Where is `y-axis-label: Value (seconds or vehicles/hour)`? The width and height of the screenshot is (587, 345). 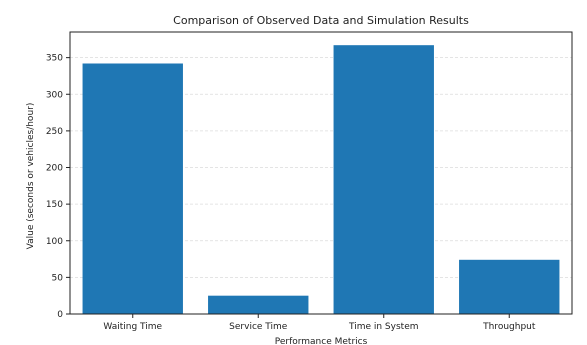
y-axis-label: Value (seconds or vehicles/hour) is located at coordinates (31, 176).